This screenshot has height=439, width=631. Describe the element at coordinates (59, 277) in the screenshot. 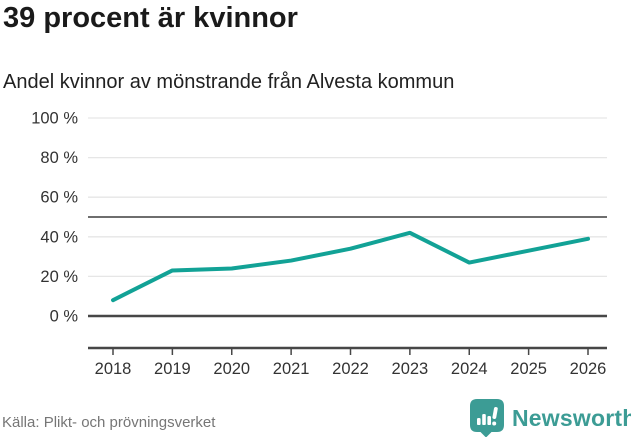

I see `y-tick-label: 20 %` at that location.